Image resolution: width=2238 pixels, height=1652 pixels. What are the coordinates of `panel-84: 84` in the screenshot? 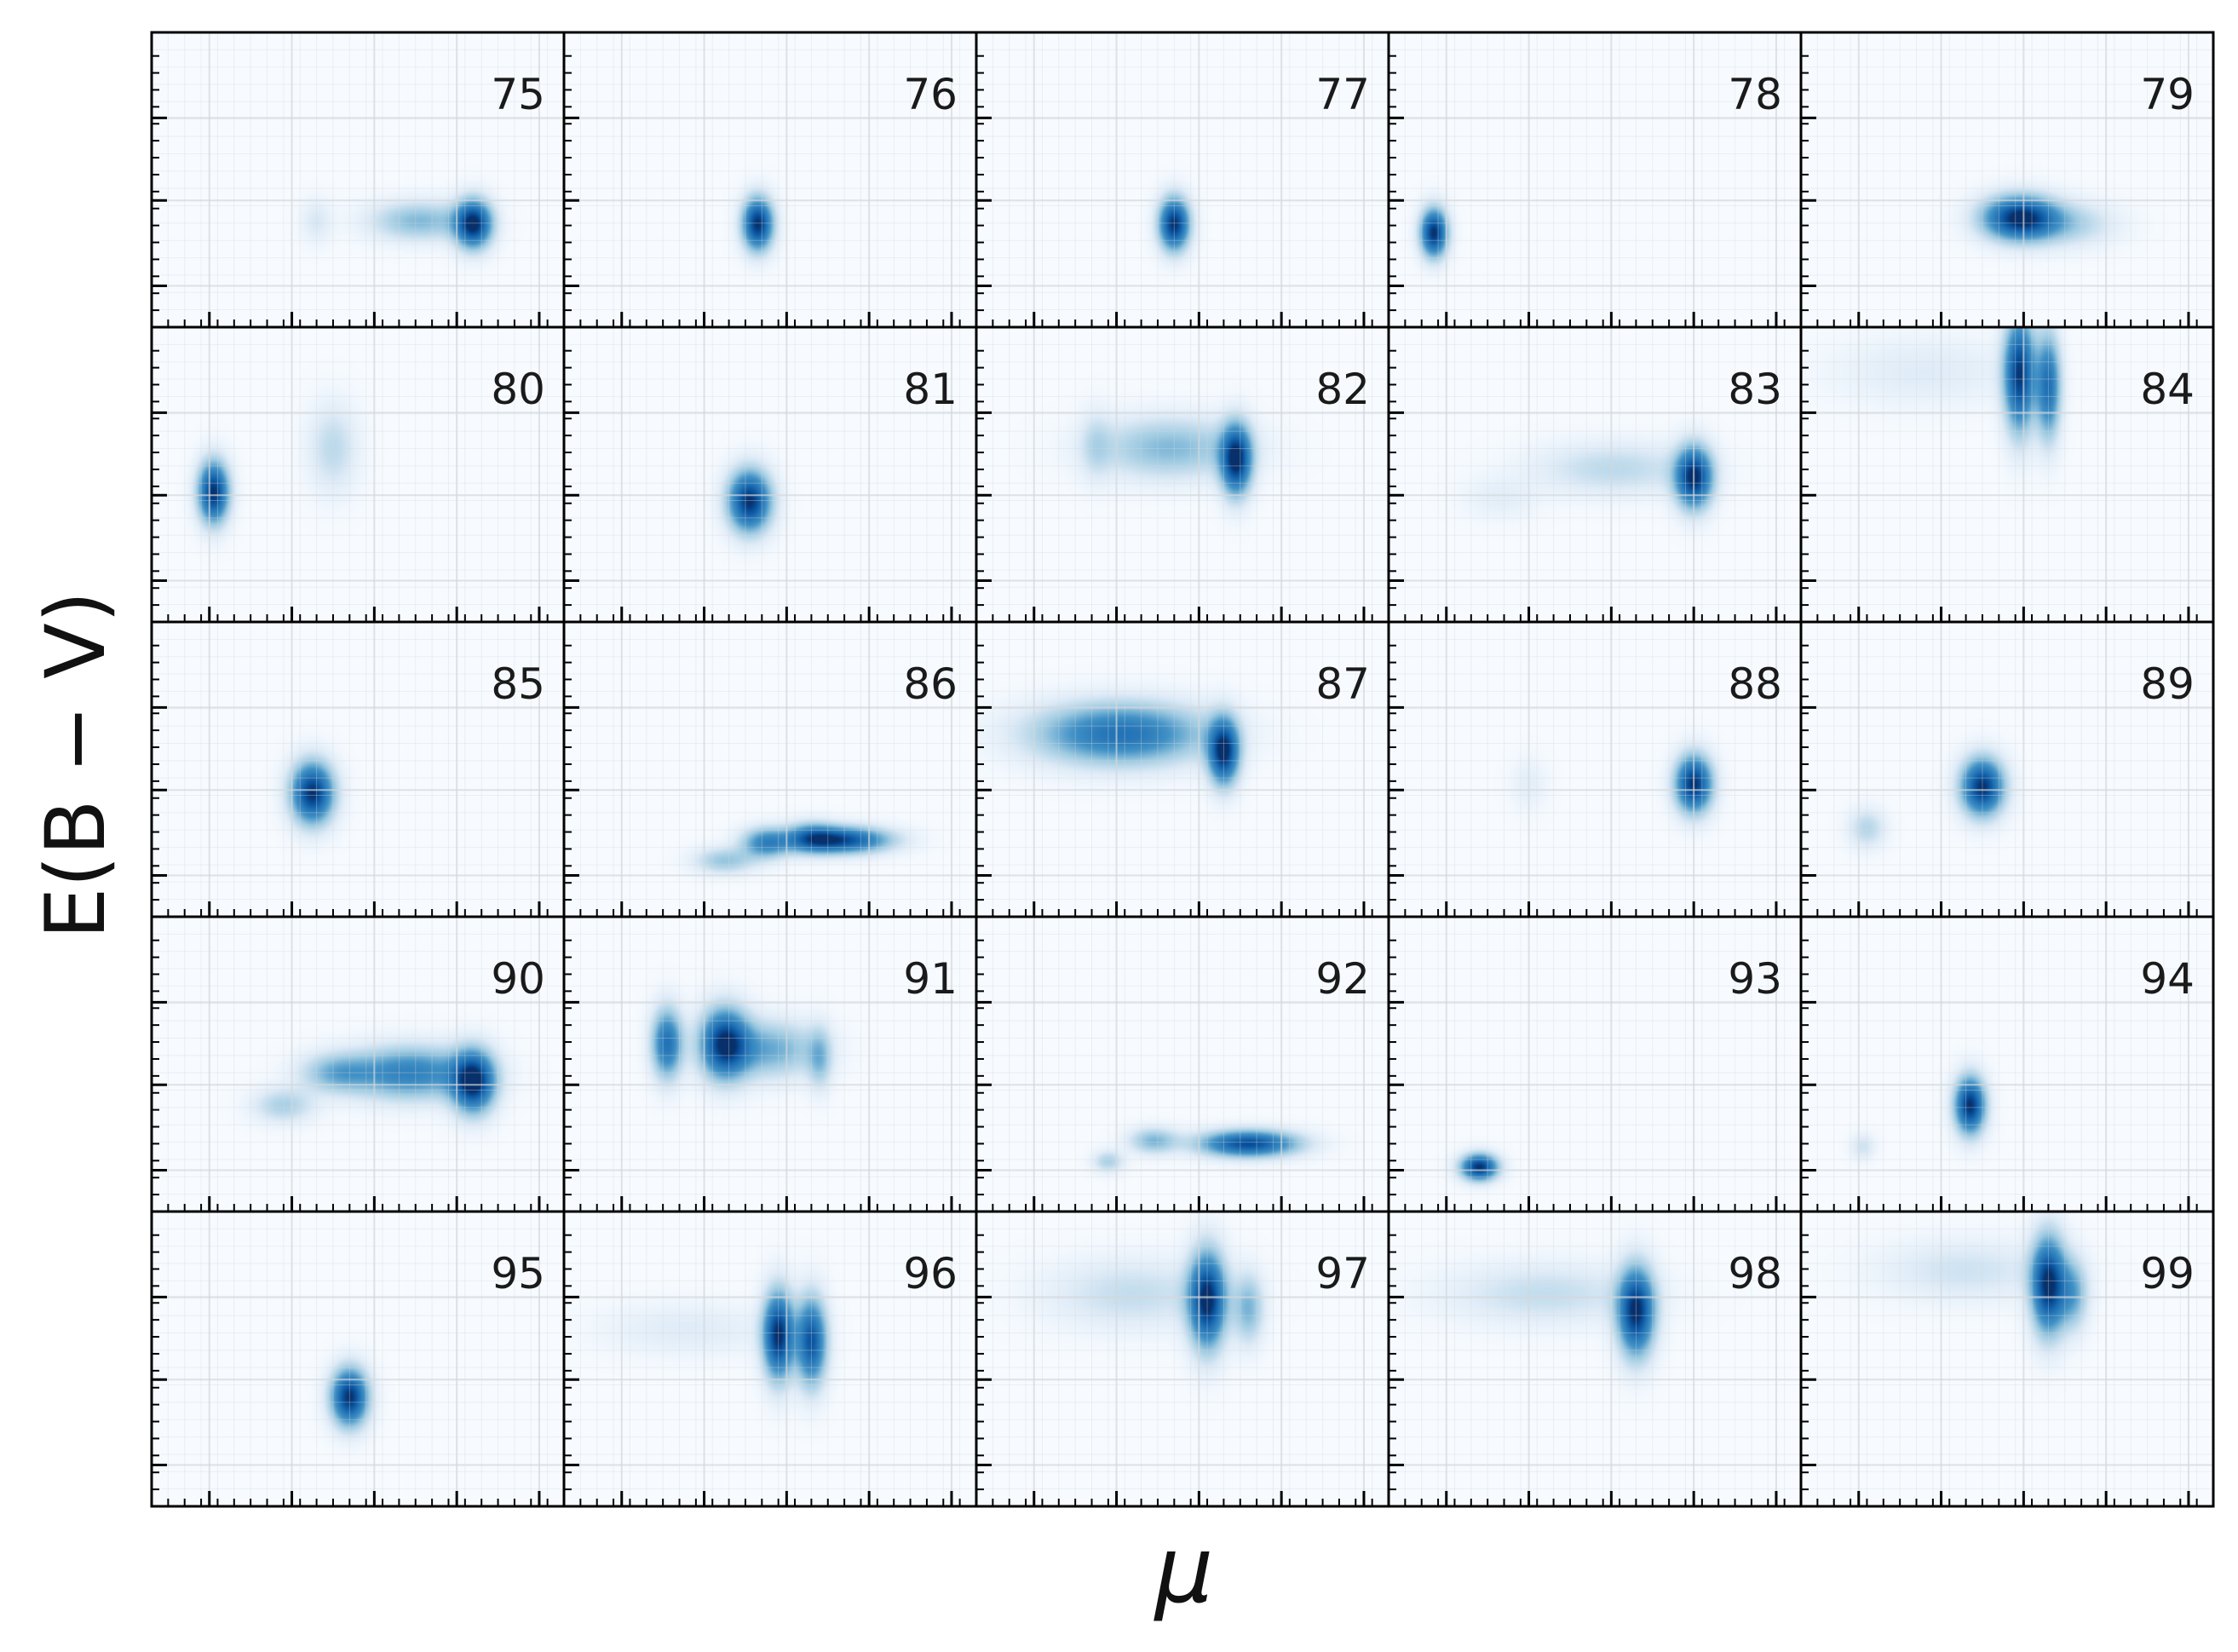 It's located at (2007, 474).